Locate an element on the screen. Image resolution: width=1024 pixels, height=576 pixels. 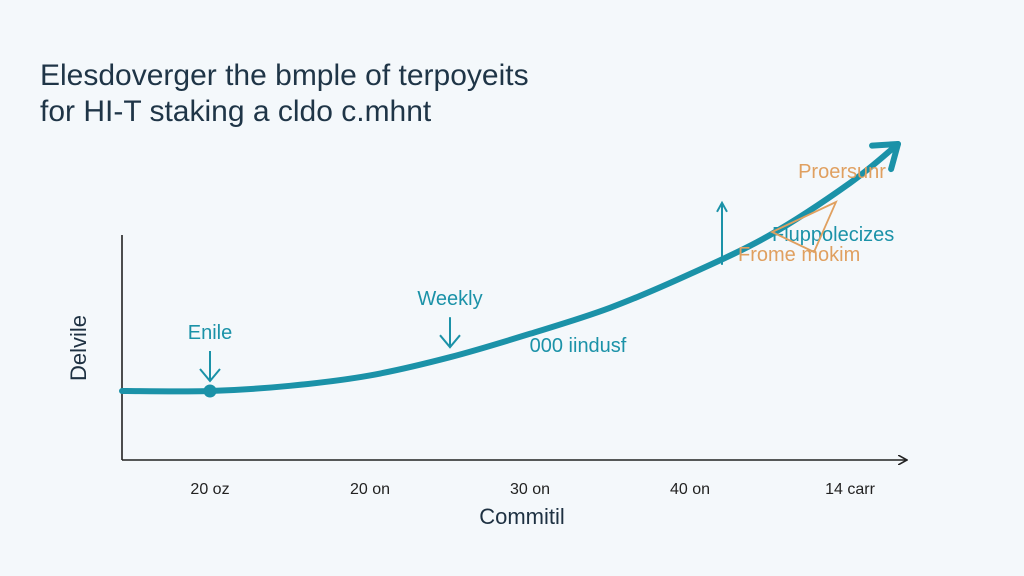
annotation-marker is located at coordinates (210, 391).